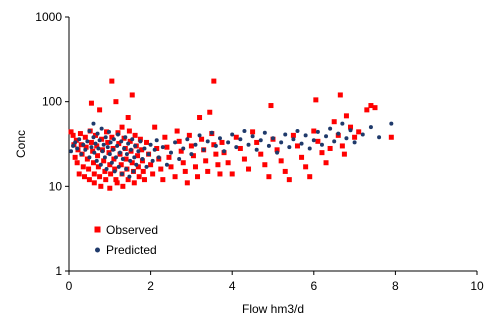 The width and height of the screenshot is (486, 320). Describe the element at coordinates (231, 150) in the screenshot. I see `predicted-series` at that location.